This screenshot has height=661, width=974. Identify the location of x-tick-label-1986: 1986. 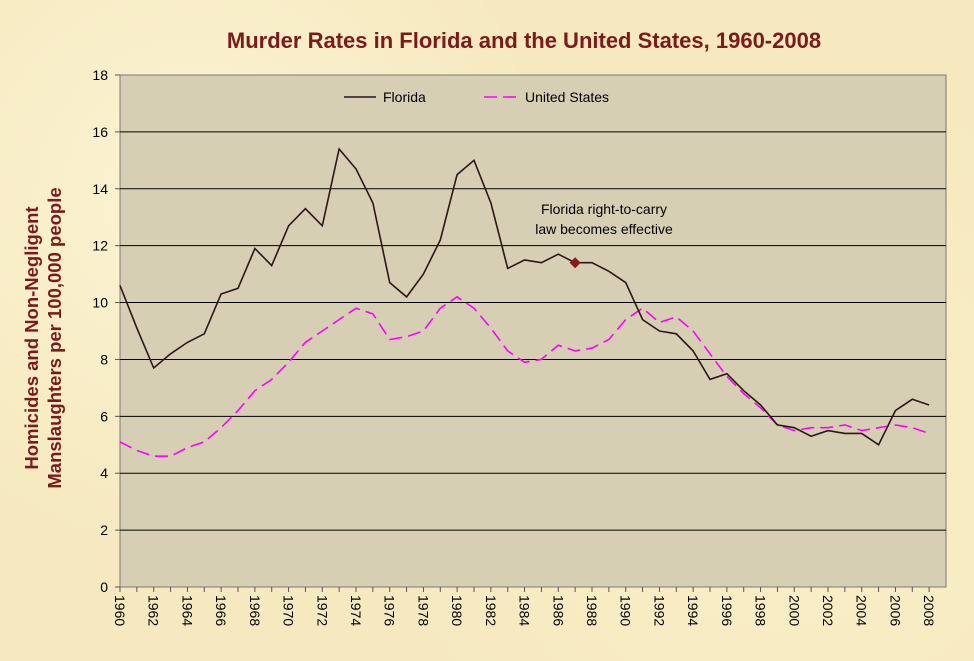
(558, 610).